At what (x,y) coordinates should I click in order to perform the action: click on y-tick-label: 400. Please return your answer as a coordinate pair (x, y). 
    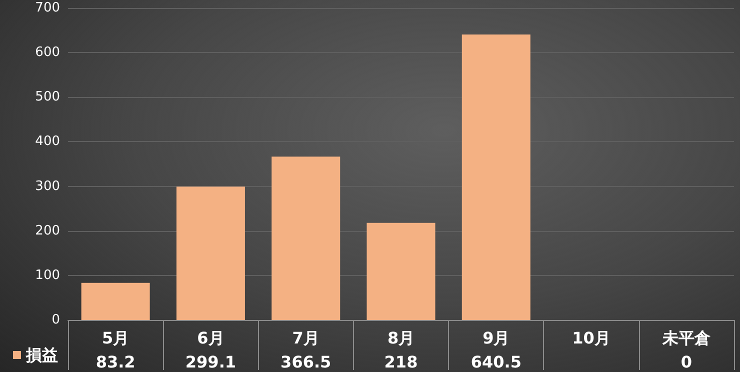
    Looking at the image, I should click on (47, 142).